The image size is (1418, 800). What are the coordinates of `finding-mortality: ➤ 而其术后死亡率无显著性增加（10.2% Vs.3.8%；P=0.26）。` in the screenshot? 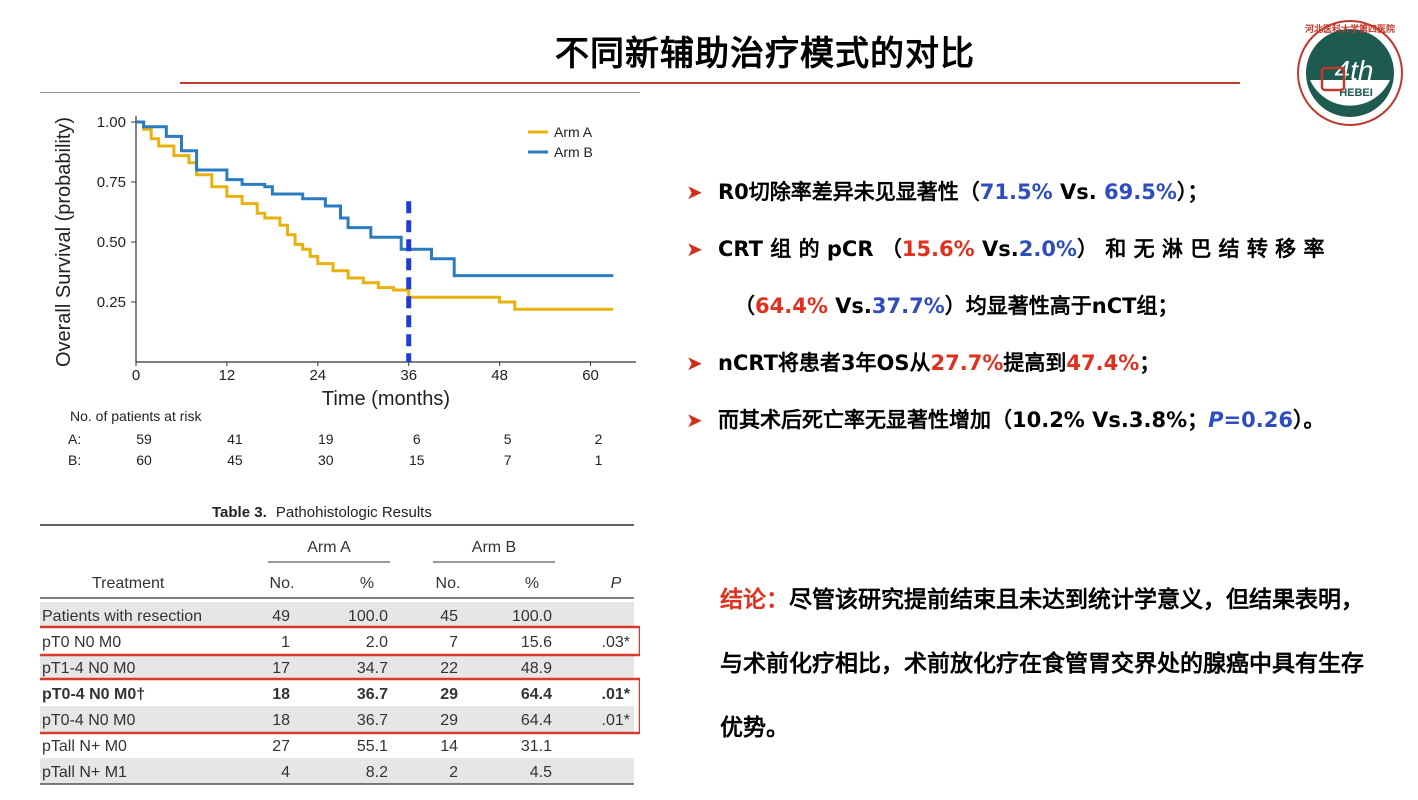 It's located at (1036, 424).